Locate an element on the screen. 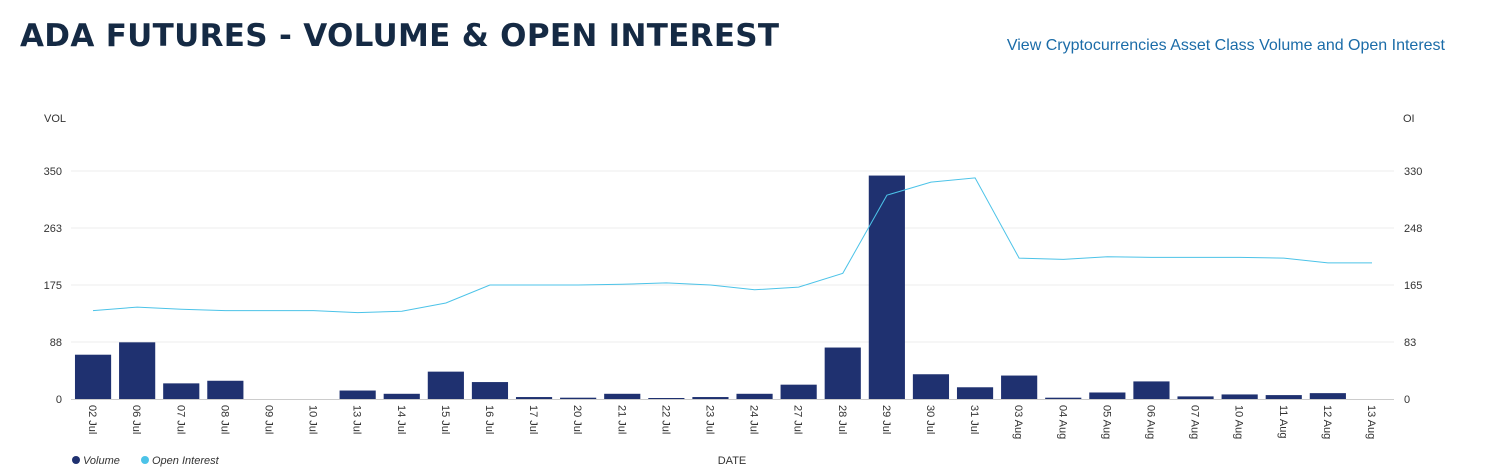  x-tick-label: 12 Aug is located at coordinates (1327, 422).